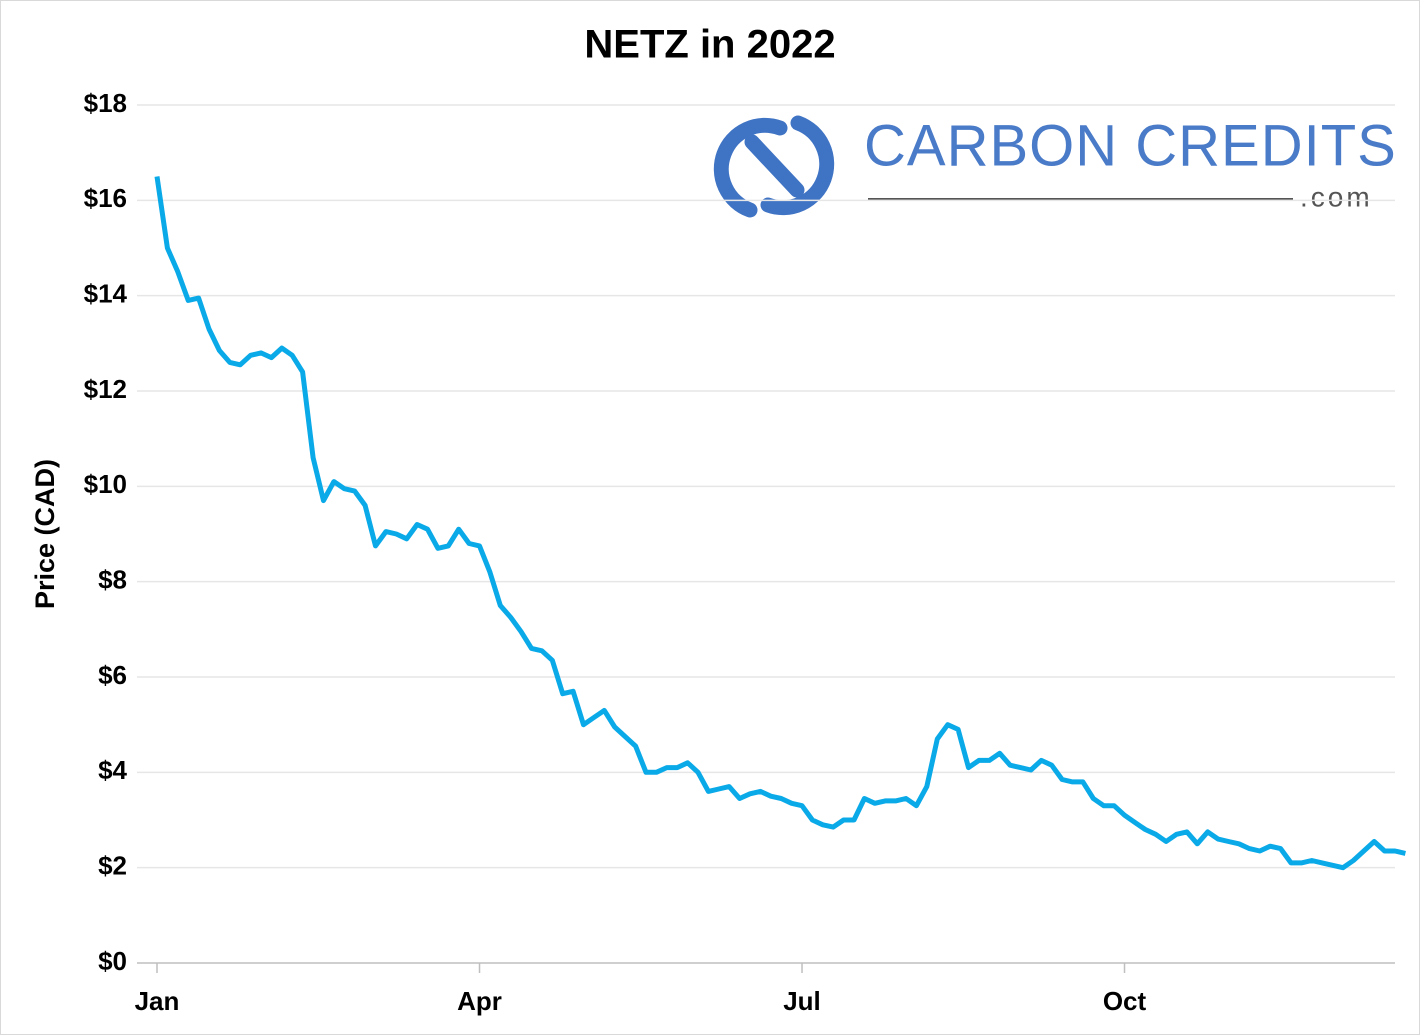  Describe the element at coordinates (112, 580) in the screenshot. I see `y-tick-label: $8` at that location.